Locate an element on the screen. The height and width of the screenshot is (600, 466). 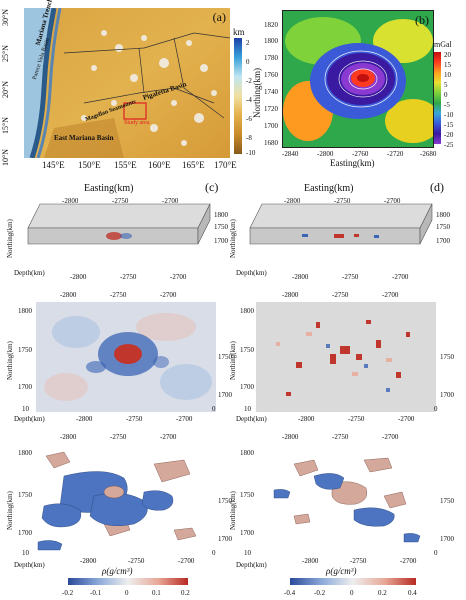
lon-tick: 170°E is located at coordinates (225, 165).